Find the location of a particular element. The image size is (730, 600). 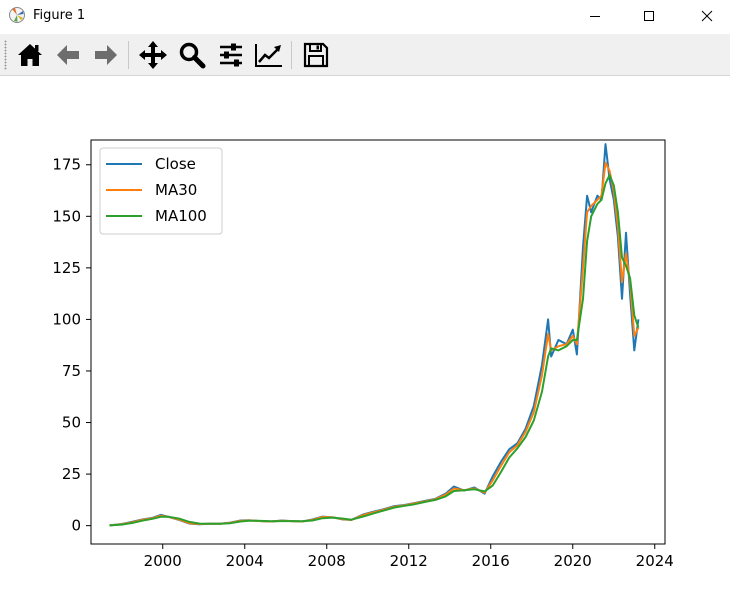

zoom-button is located at coordinates (192, 55).